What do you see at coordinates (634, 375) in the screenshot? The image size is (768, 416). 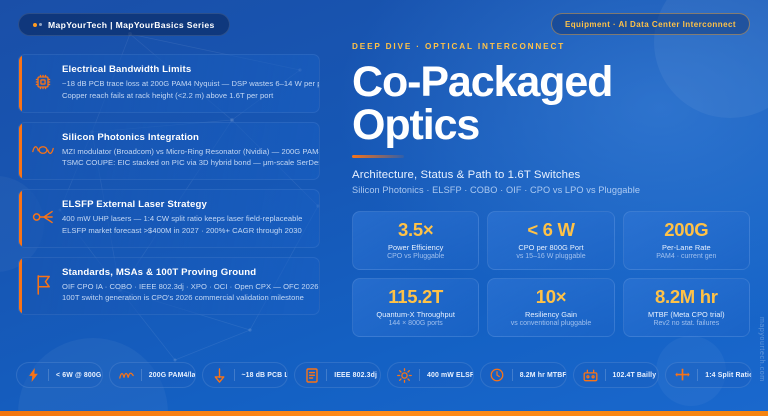 I see `chip-label: 102.4T Bailly` at bounding box center [634, 375].